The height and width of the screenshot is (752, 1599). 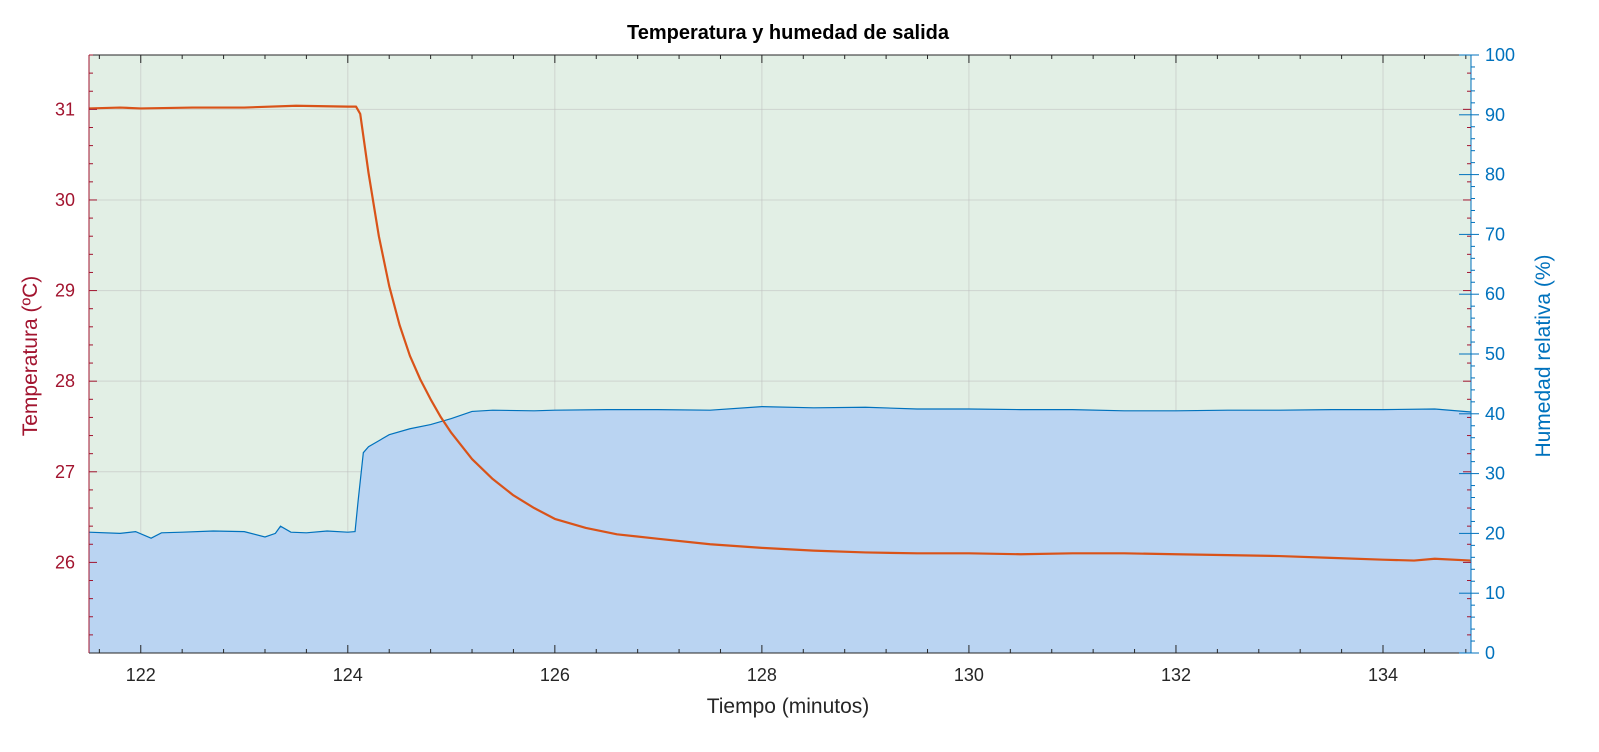 What do you see at coordinates (788, 706) in the screenshot?
I see `x-axis-title: Tiempo (minutos)` at bounding box center [788, 706].